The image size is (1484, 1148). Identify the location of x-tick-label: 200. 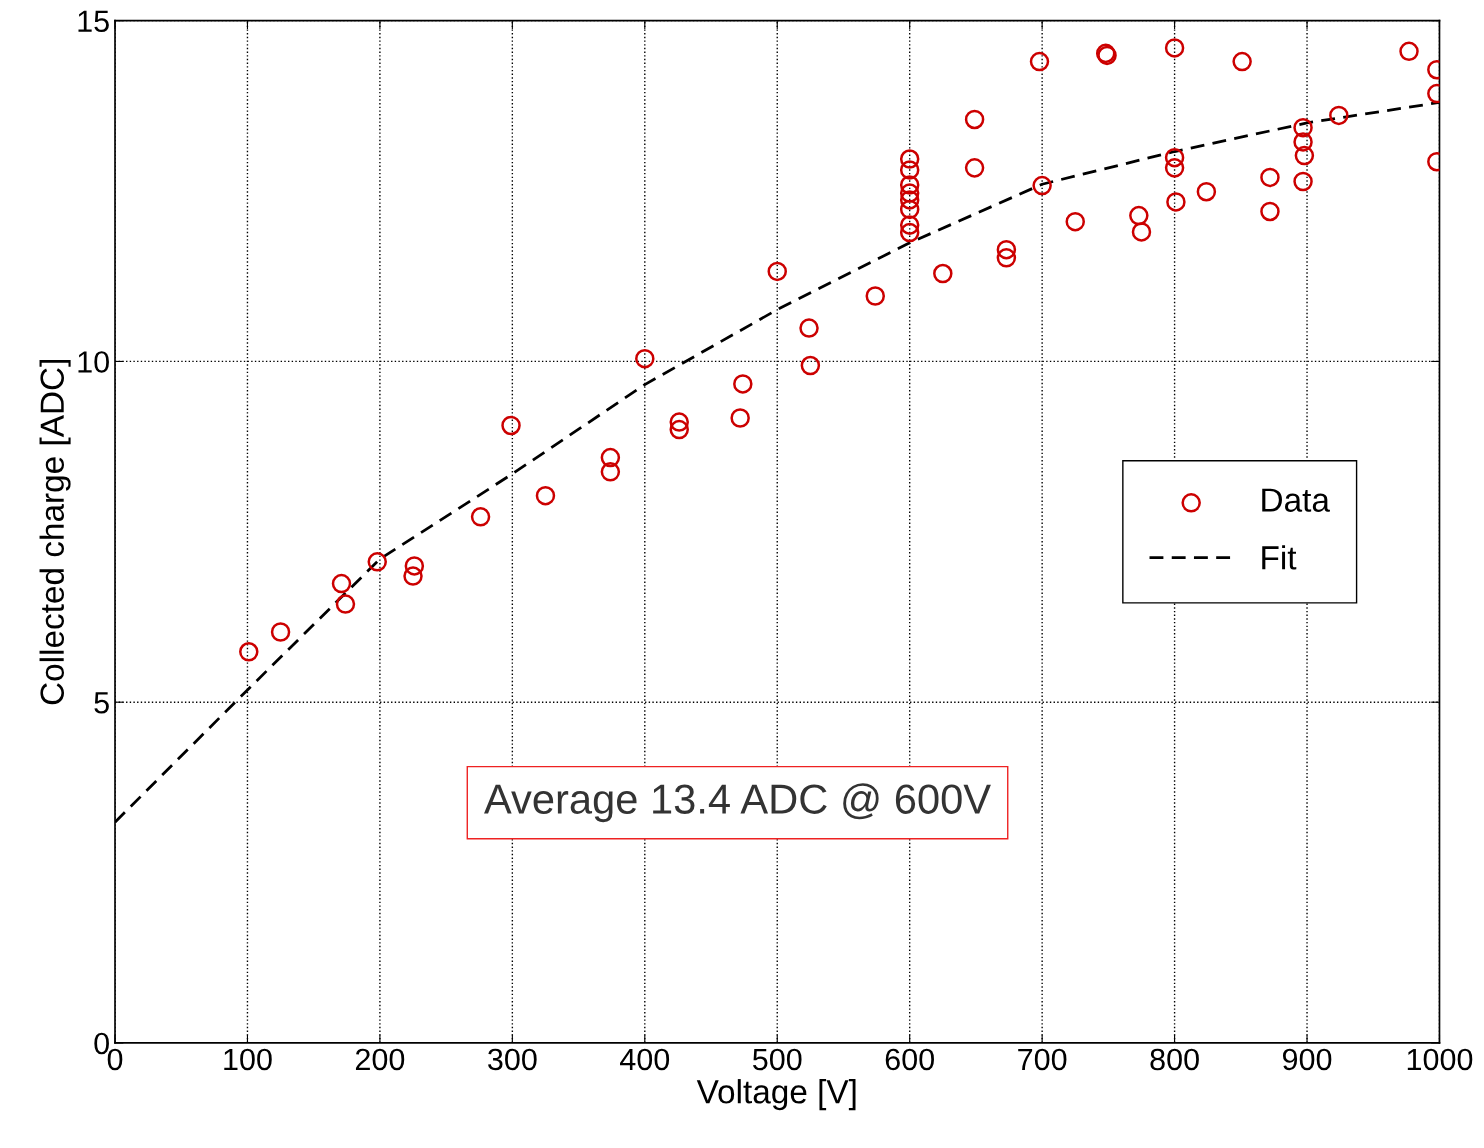
(380, 1059).